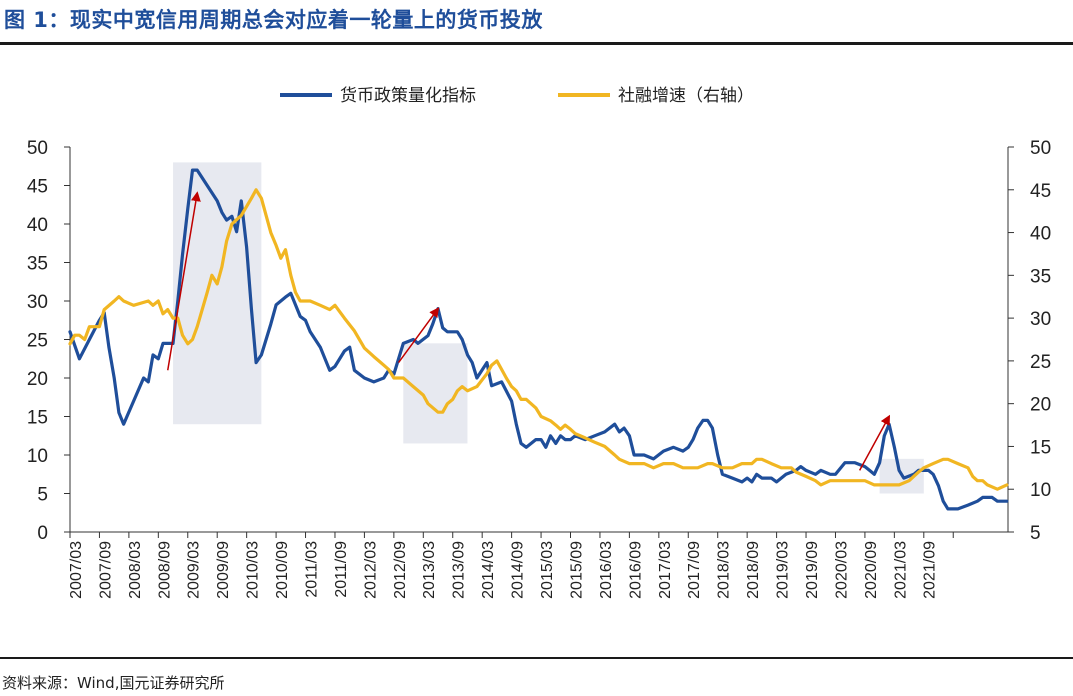  Describe the element at coordinates (273, 20) in the screenshot. I see `figure-title: 图 1：现实中宽信用周期总会对应着一轮量上的货币投放` at that location.